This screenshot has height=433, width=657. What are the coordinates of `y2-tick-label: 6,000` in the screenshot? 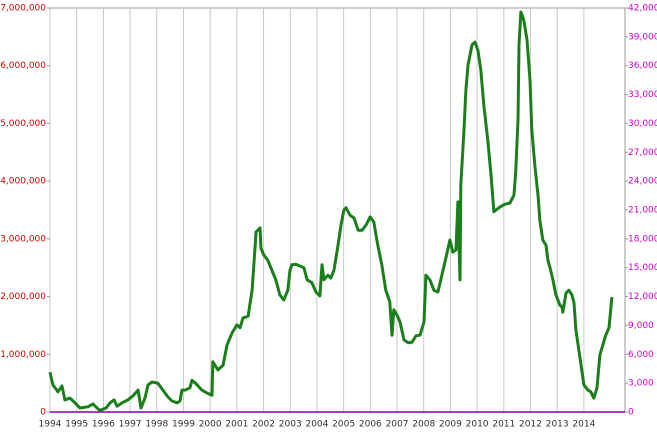 It's located at (641, 355).